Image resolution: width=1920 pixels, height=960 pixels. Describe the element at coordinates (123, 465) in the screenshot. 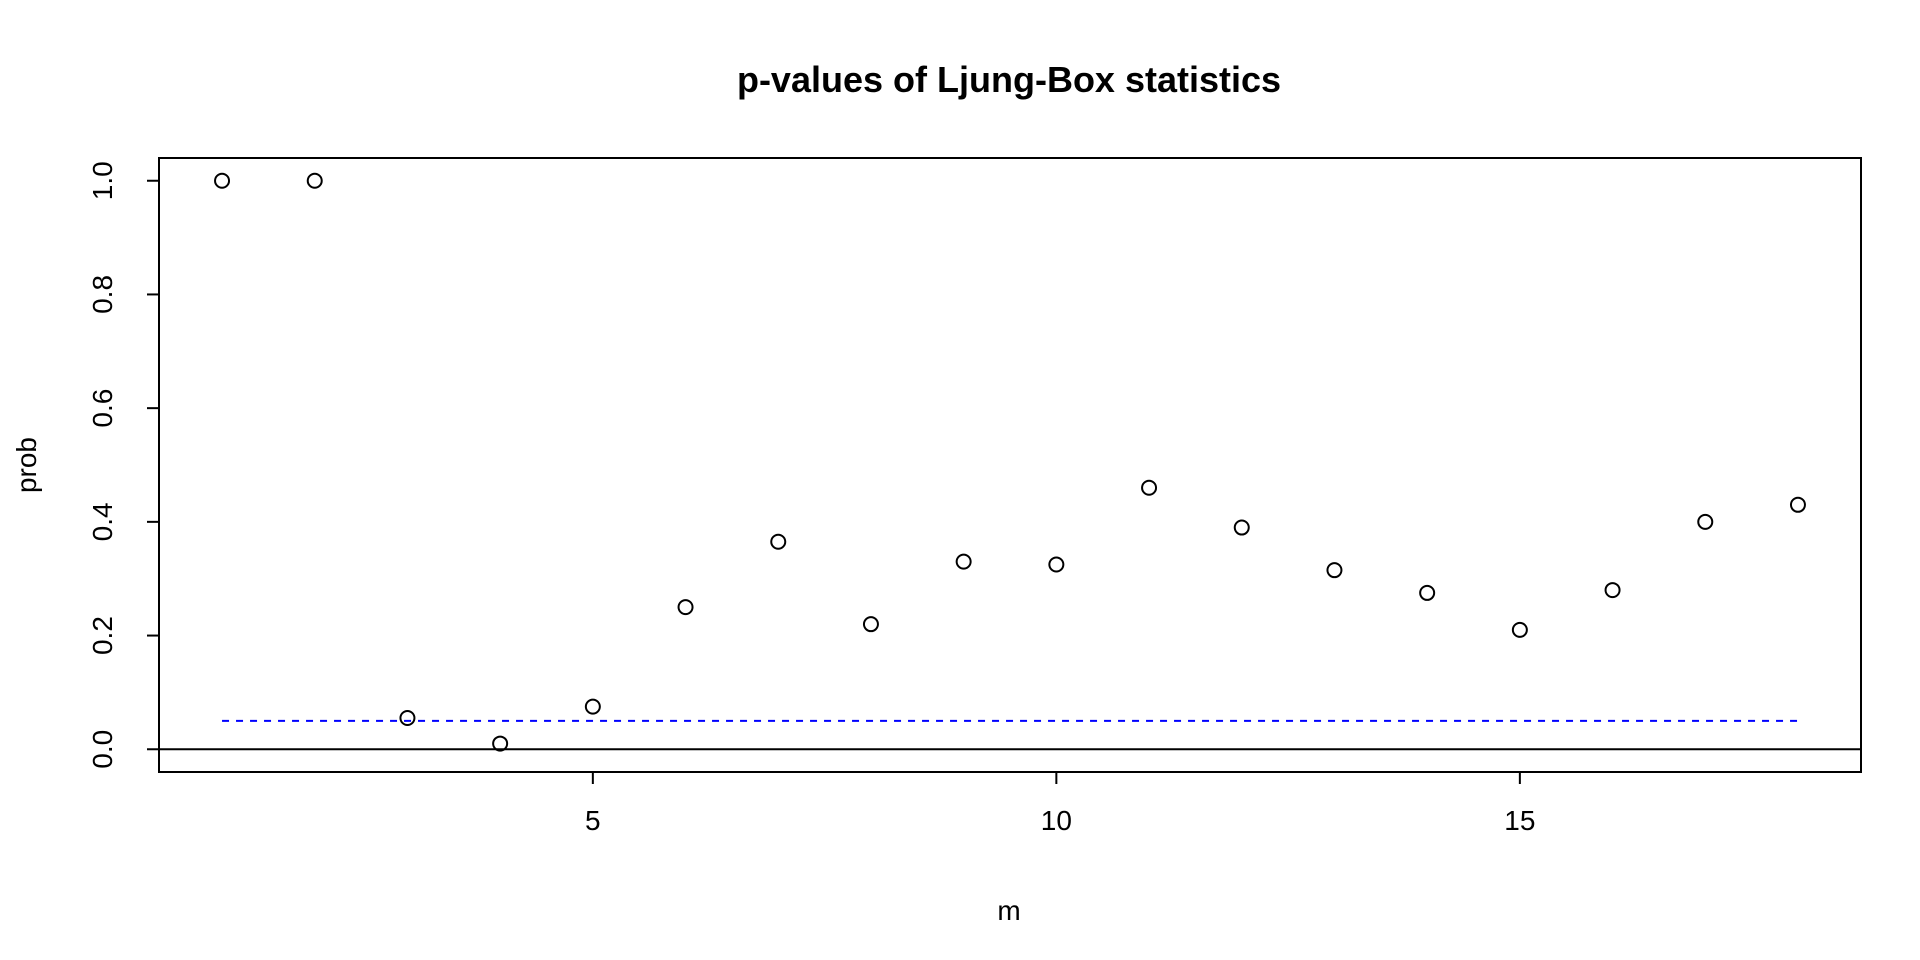

I see `y-axis: 0.0 0.2 0.4 0.6 0.8 1.0` at that location.